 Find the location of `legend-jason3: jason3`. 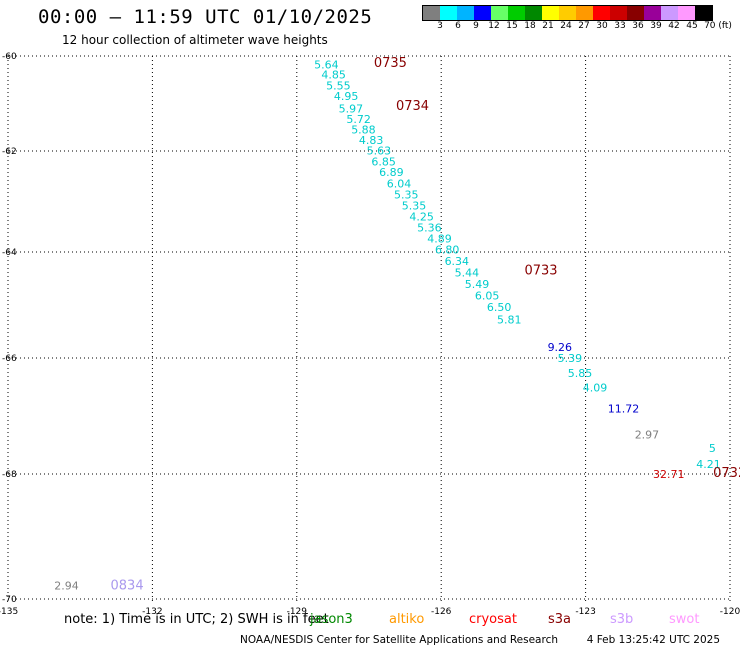

legend-jason3: jason3 is located at coordinates (331, 619).